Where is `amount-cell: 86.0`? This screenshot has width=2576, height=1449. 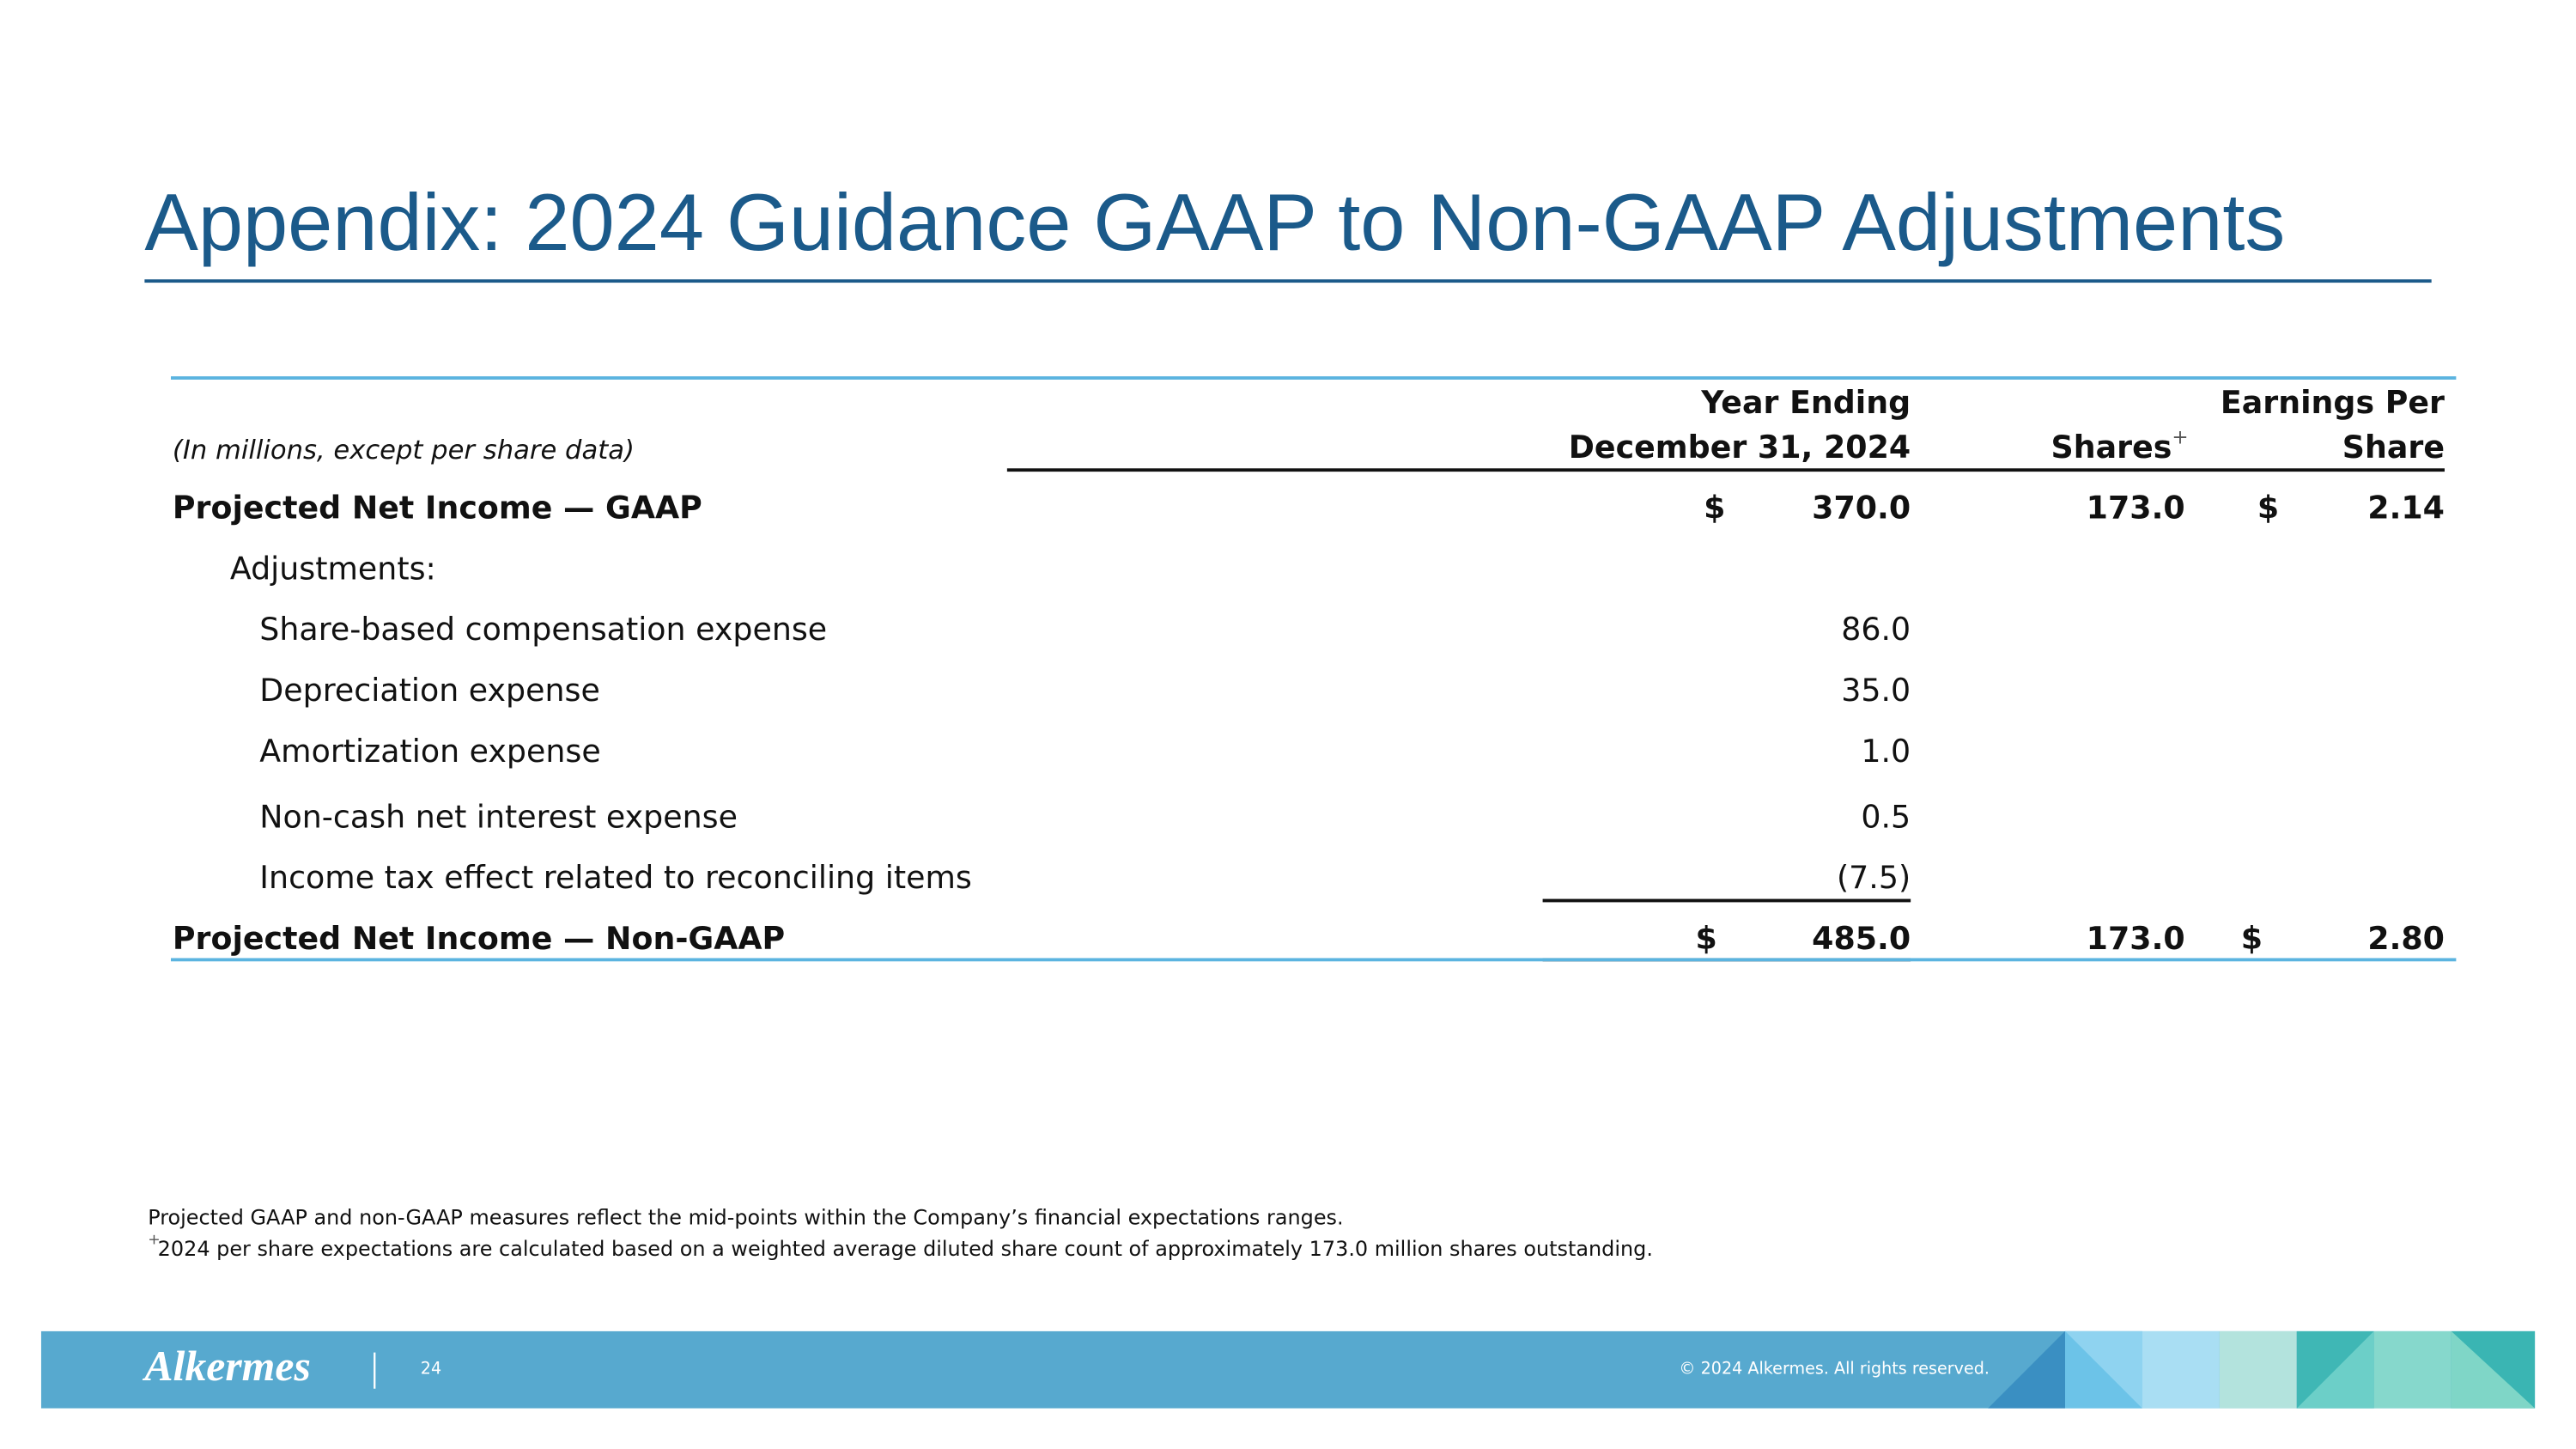
amount-cell: 86.0 is located at coordinates (1876, 630).